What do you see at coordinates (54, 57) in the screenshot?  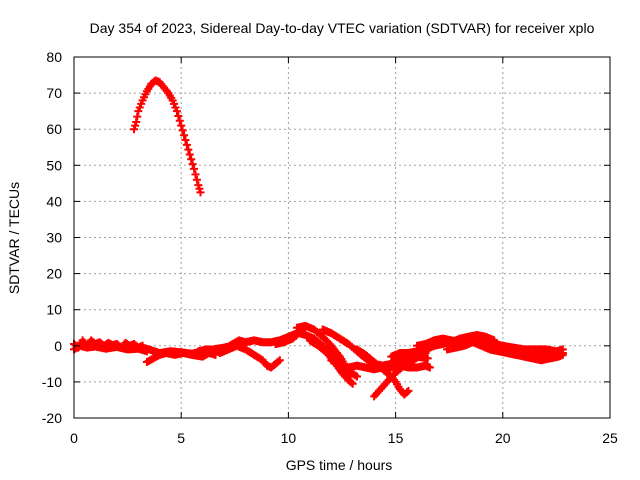 I see `y-tick-label: 80` at bounding box center [54, 57].